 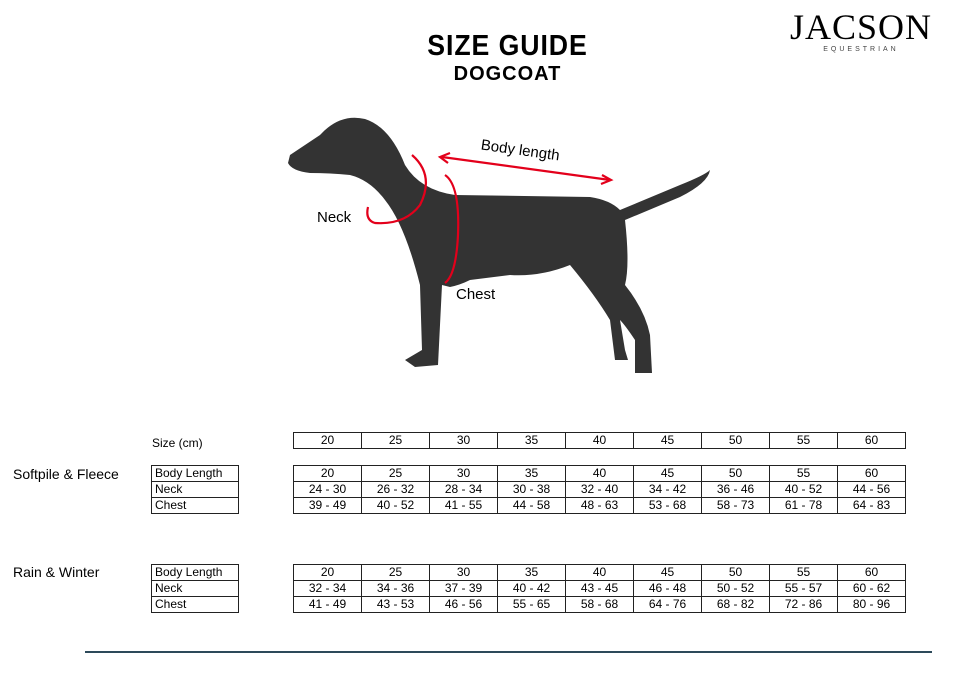 I want to click on table-cell: 36 - 46, so click(x=735, y=489).